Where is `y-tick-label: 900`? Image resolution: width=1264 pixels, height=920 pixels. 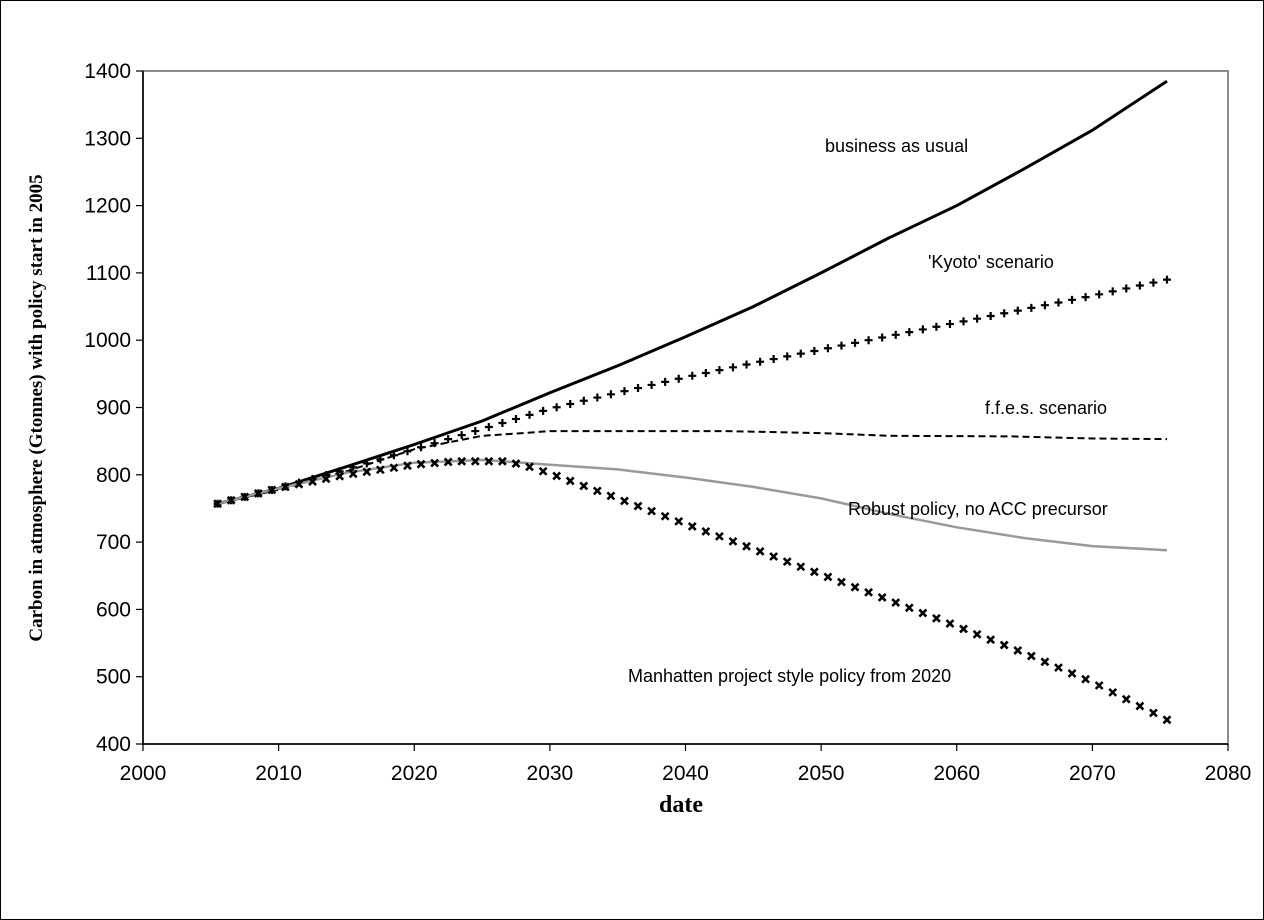 y-tick-label: 900 is located at coordinates (113, 408).